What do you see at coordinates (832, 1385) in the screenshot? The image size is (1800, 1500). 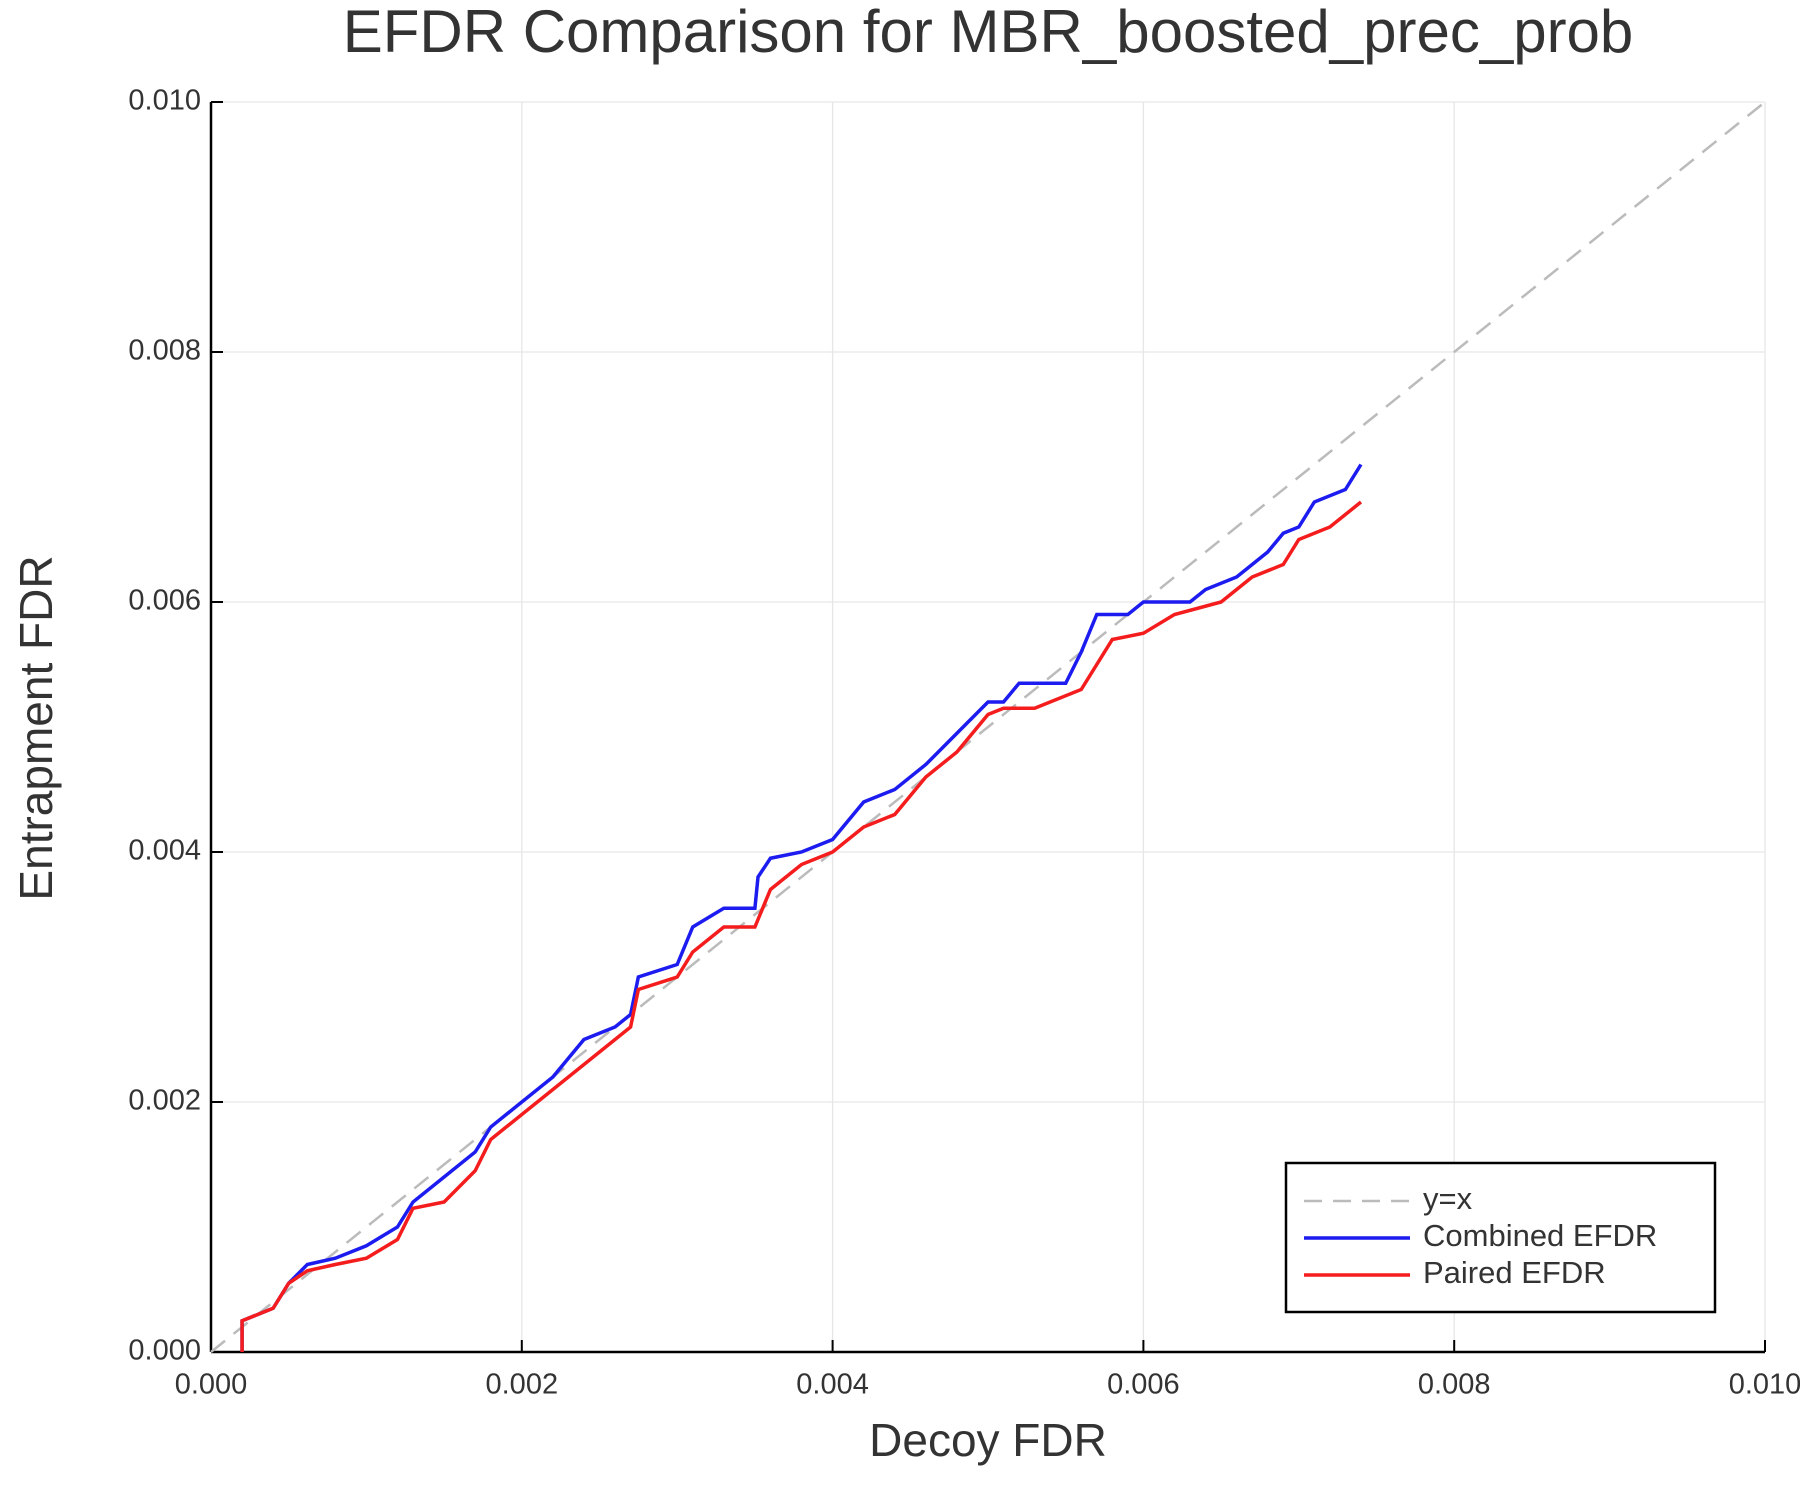 I see `x-tick-label: 0.004` at bounding box center [832, 1385].